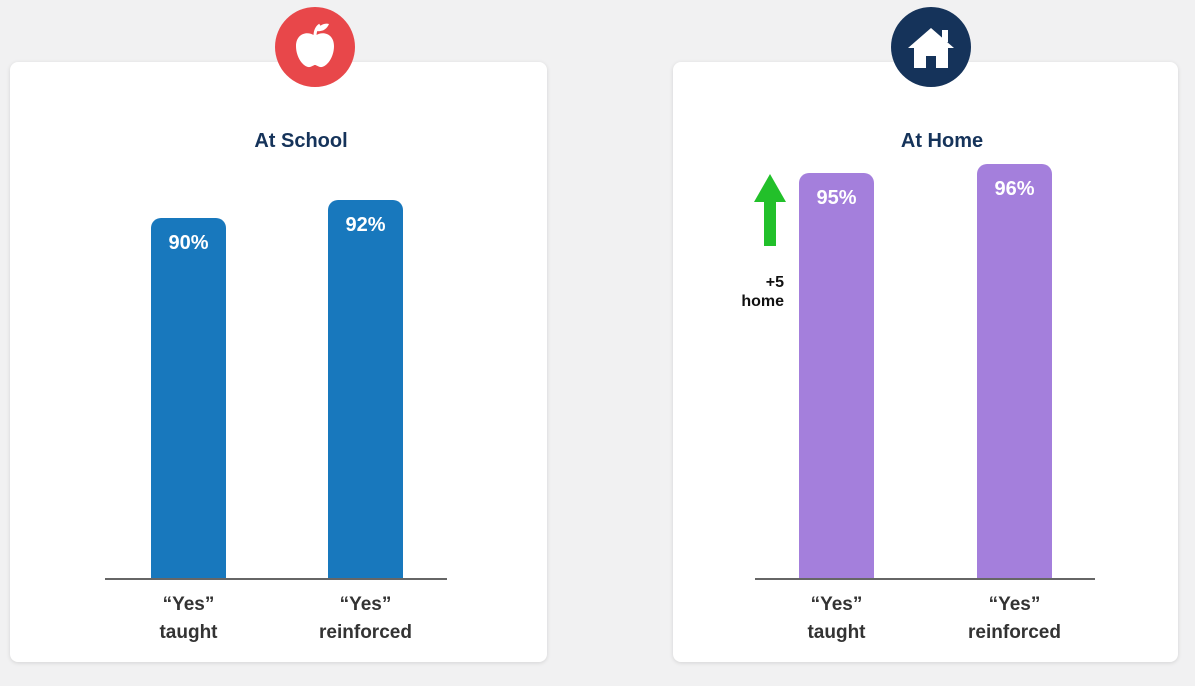 The width and height of the screenshot is (1195, 686). Describe the element at coordinates (301, 141) in the screenshot. I see `chart-title: At School` at that location.